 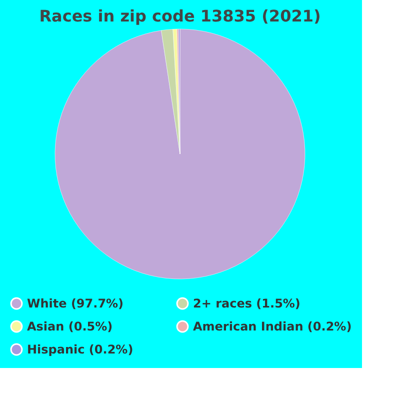 What do you see at coordinates (272, 327) in the screenshot?
I see `legend-label: American Indian (0.2%)` at bounding box center [272, 327].